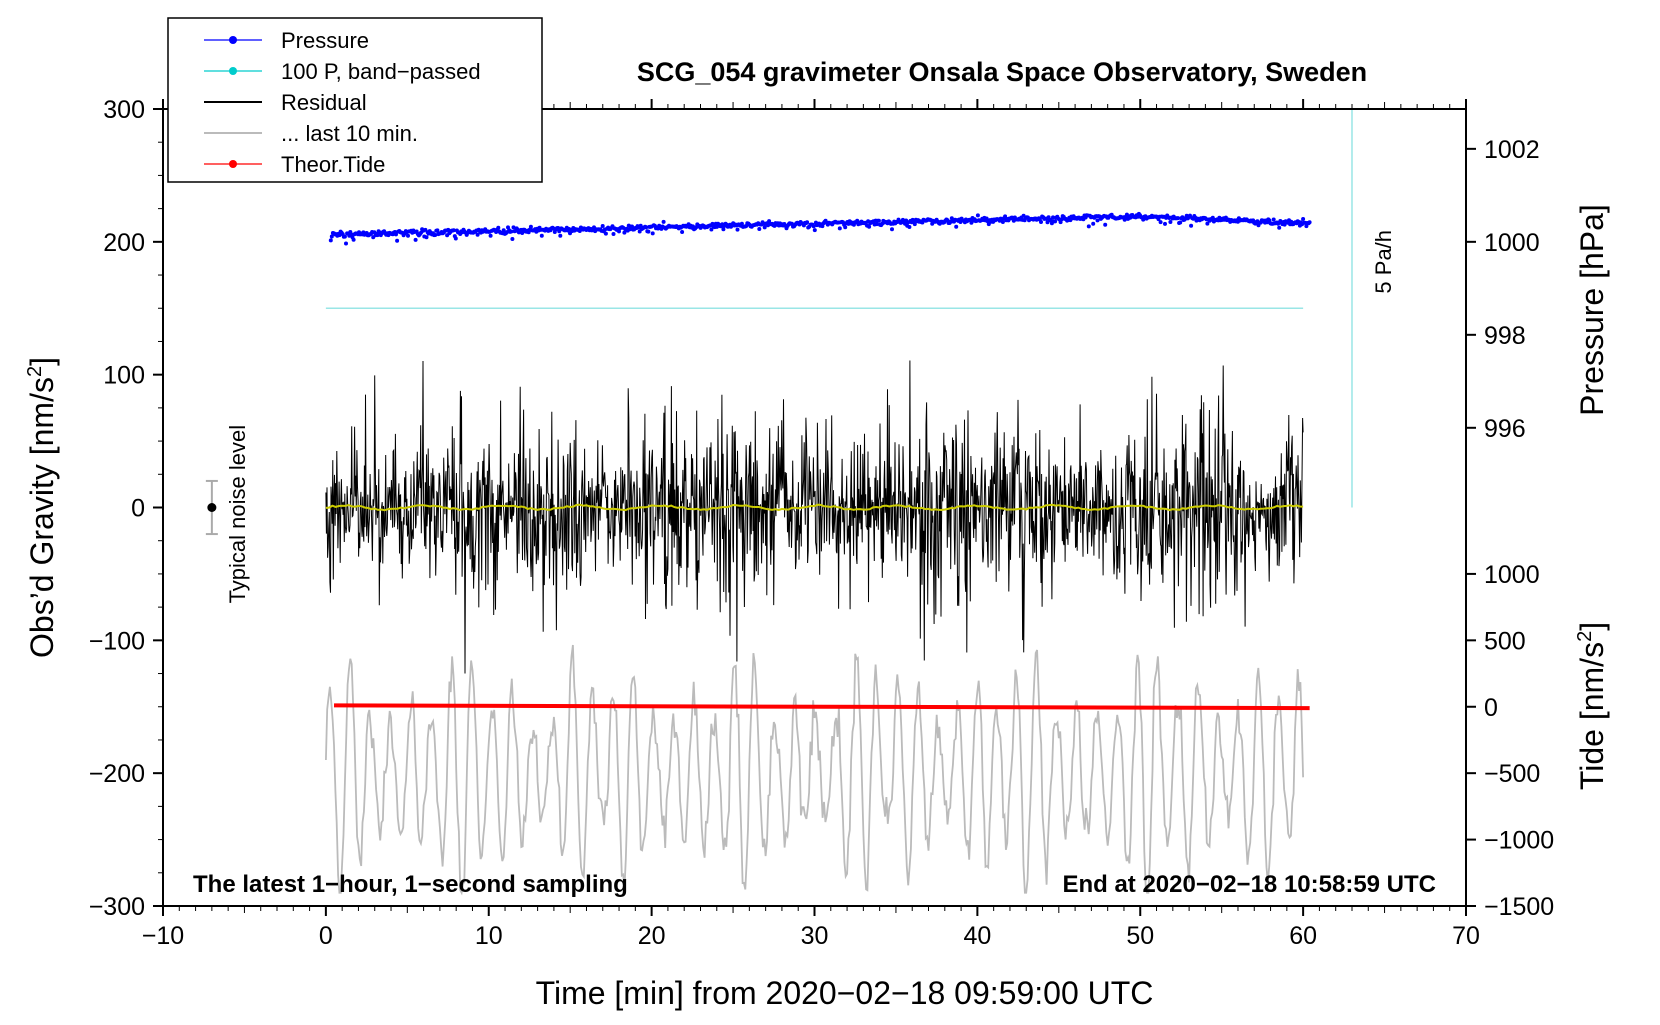 The width and height of the screenshot is (1660, 1025). I want to click on x-tick-label: 0, so click(326, 936).